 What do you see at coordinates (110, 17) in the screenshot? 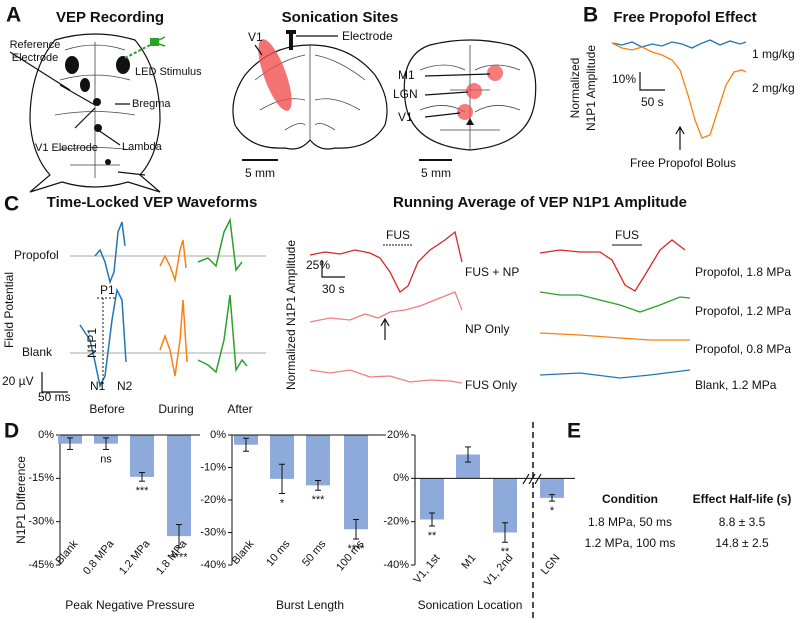
I see `panel-title: VEP Recording` at bounding box center [110, 17].